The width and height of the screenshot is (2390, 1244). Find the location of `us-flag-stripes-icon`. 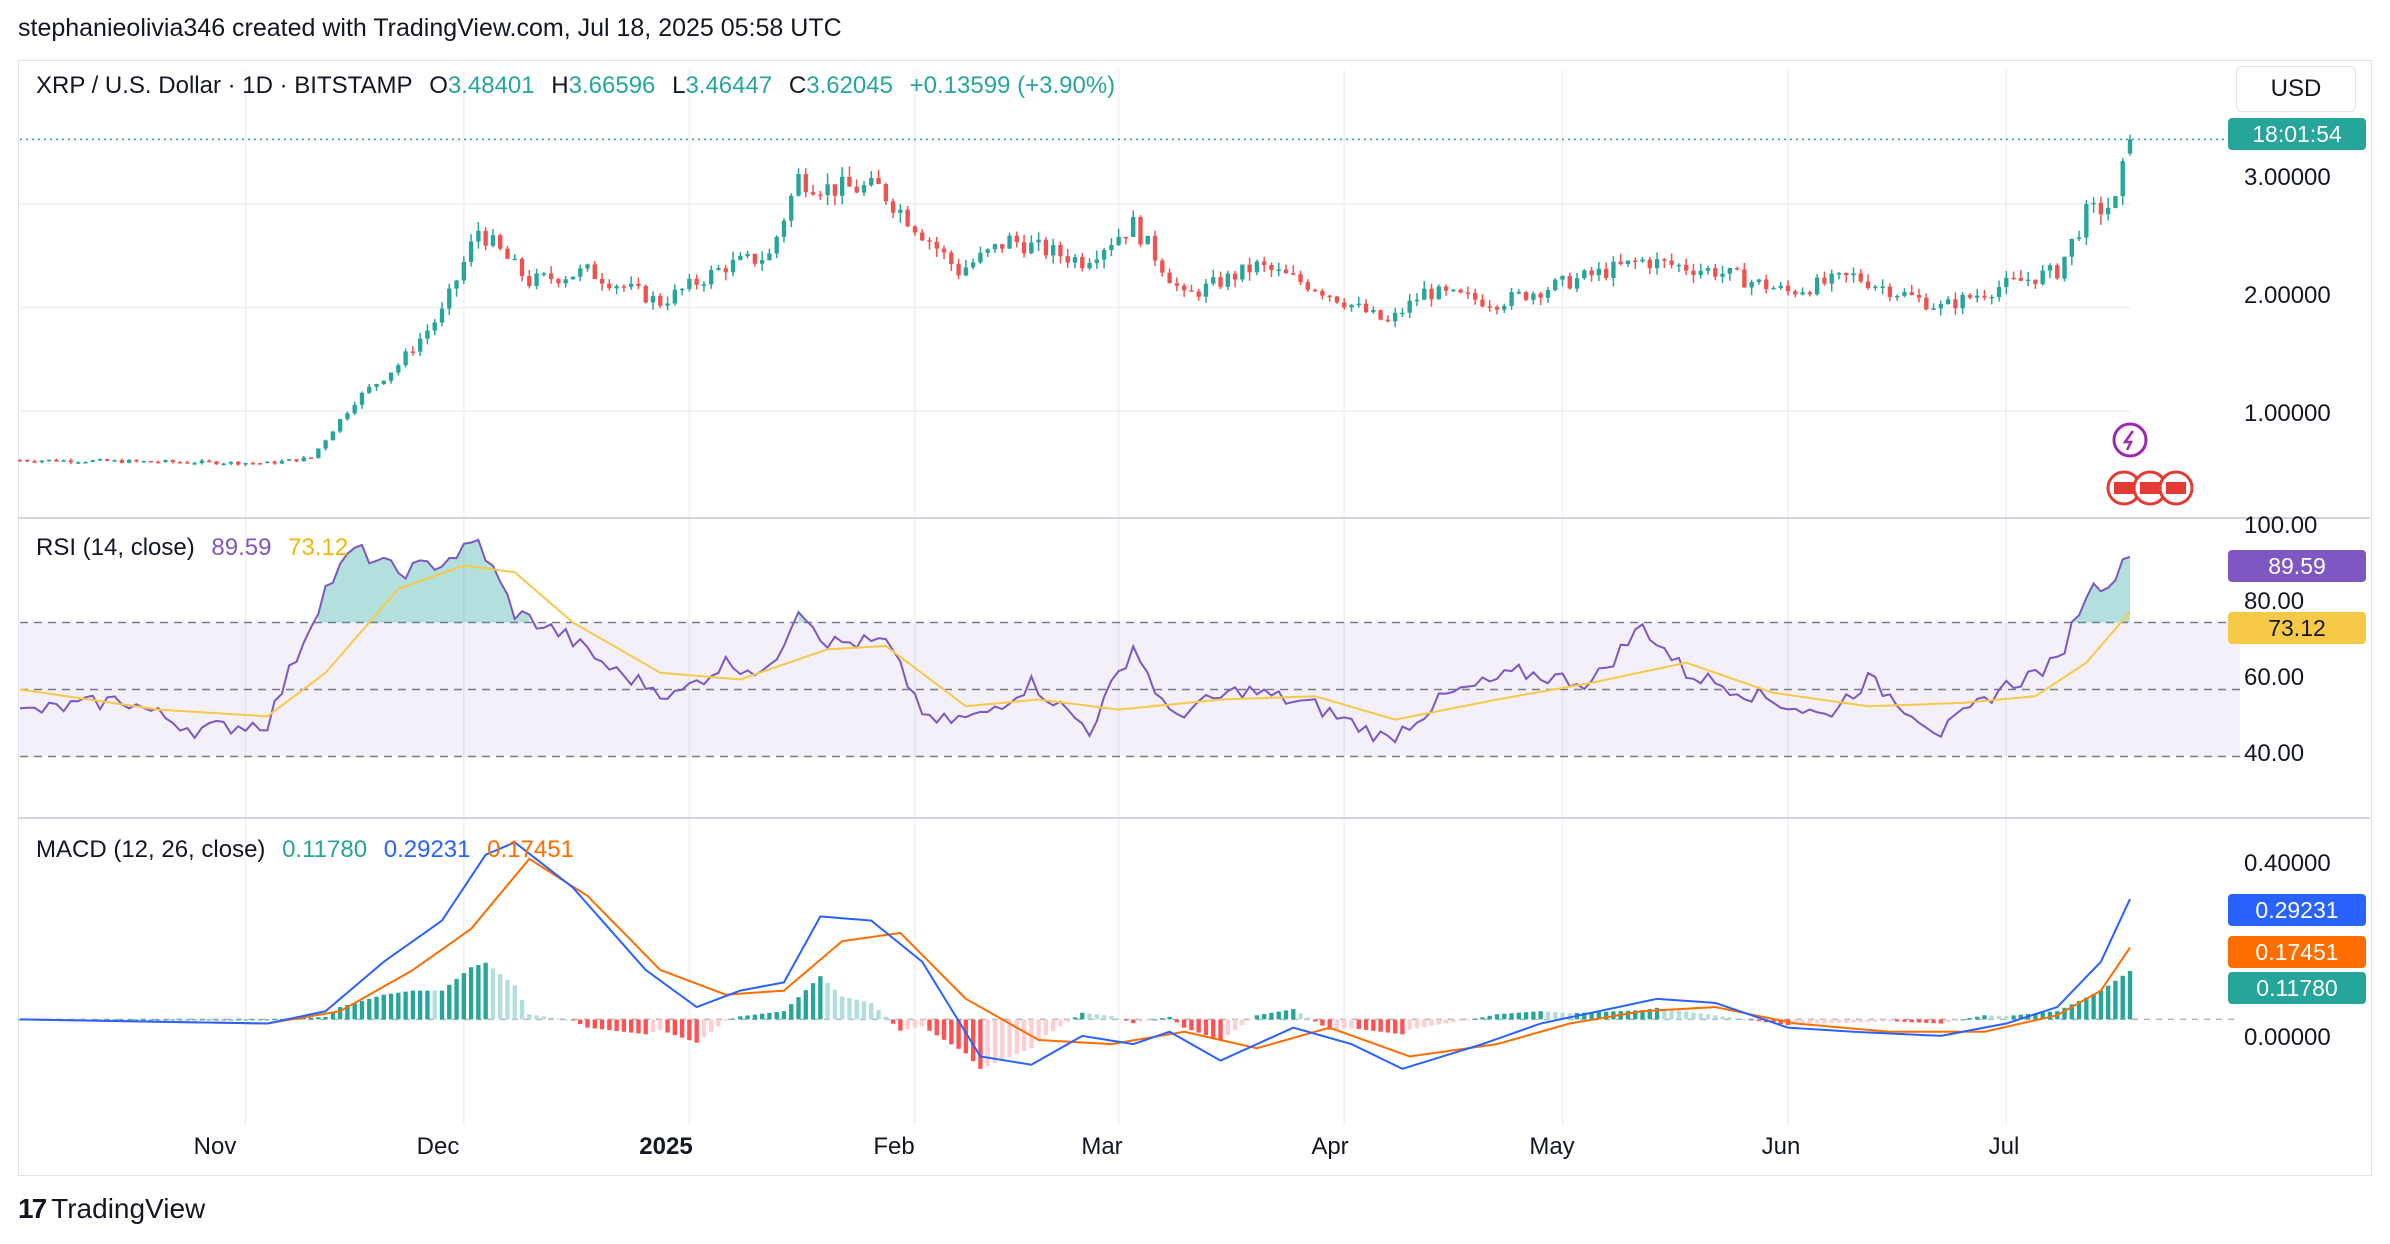

us-flag-stripes-icon is located at coordinates (2176, 488).